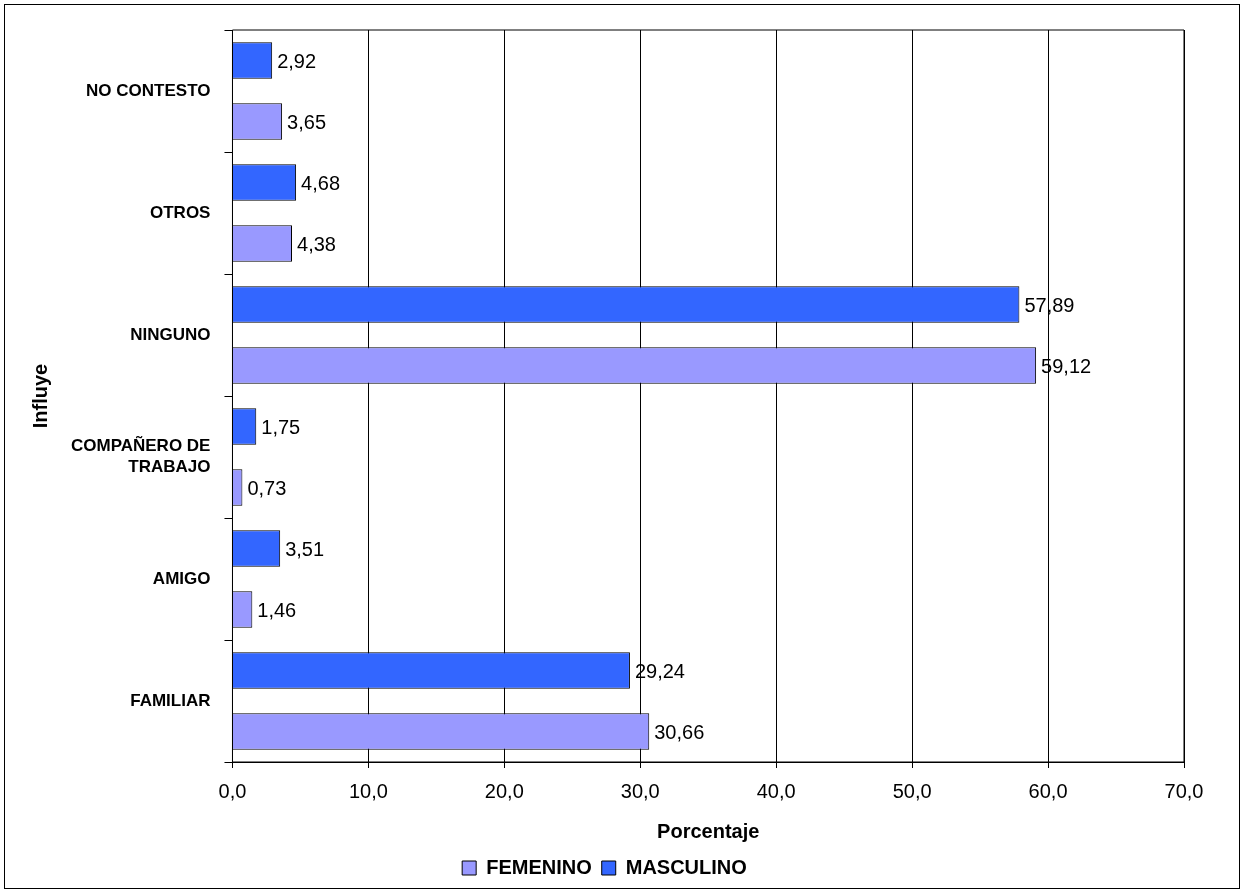 Image resolution: width=1246 pixels, height=895 pixels. What do you see at coordinates (277, 610) in the screenshot?
I see `data-label: 1,46` at bounding box center [277, 610].